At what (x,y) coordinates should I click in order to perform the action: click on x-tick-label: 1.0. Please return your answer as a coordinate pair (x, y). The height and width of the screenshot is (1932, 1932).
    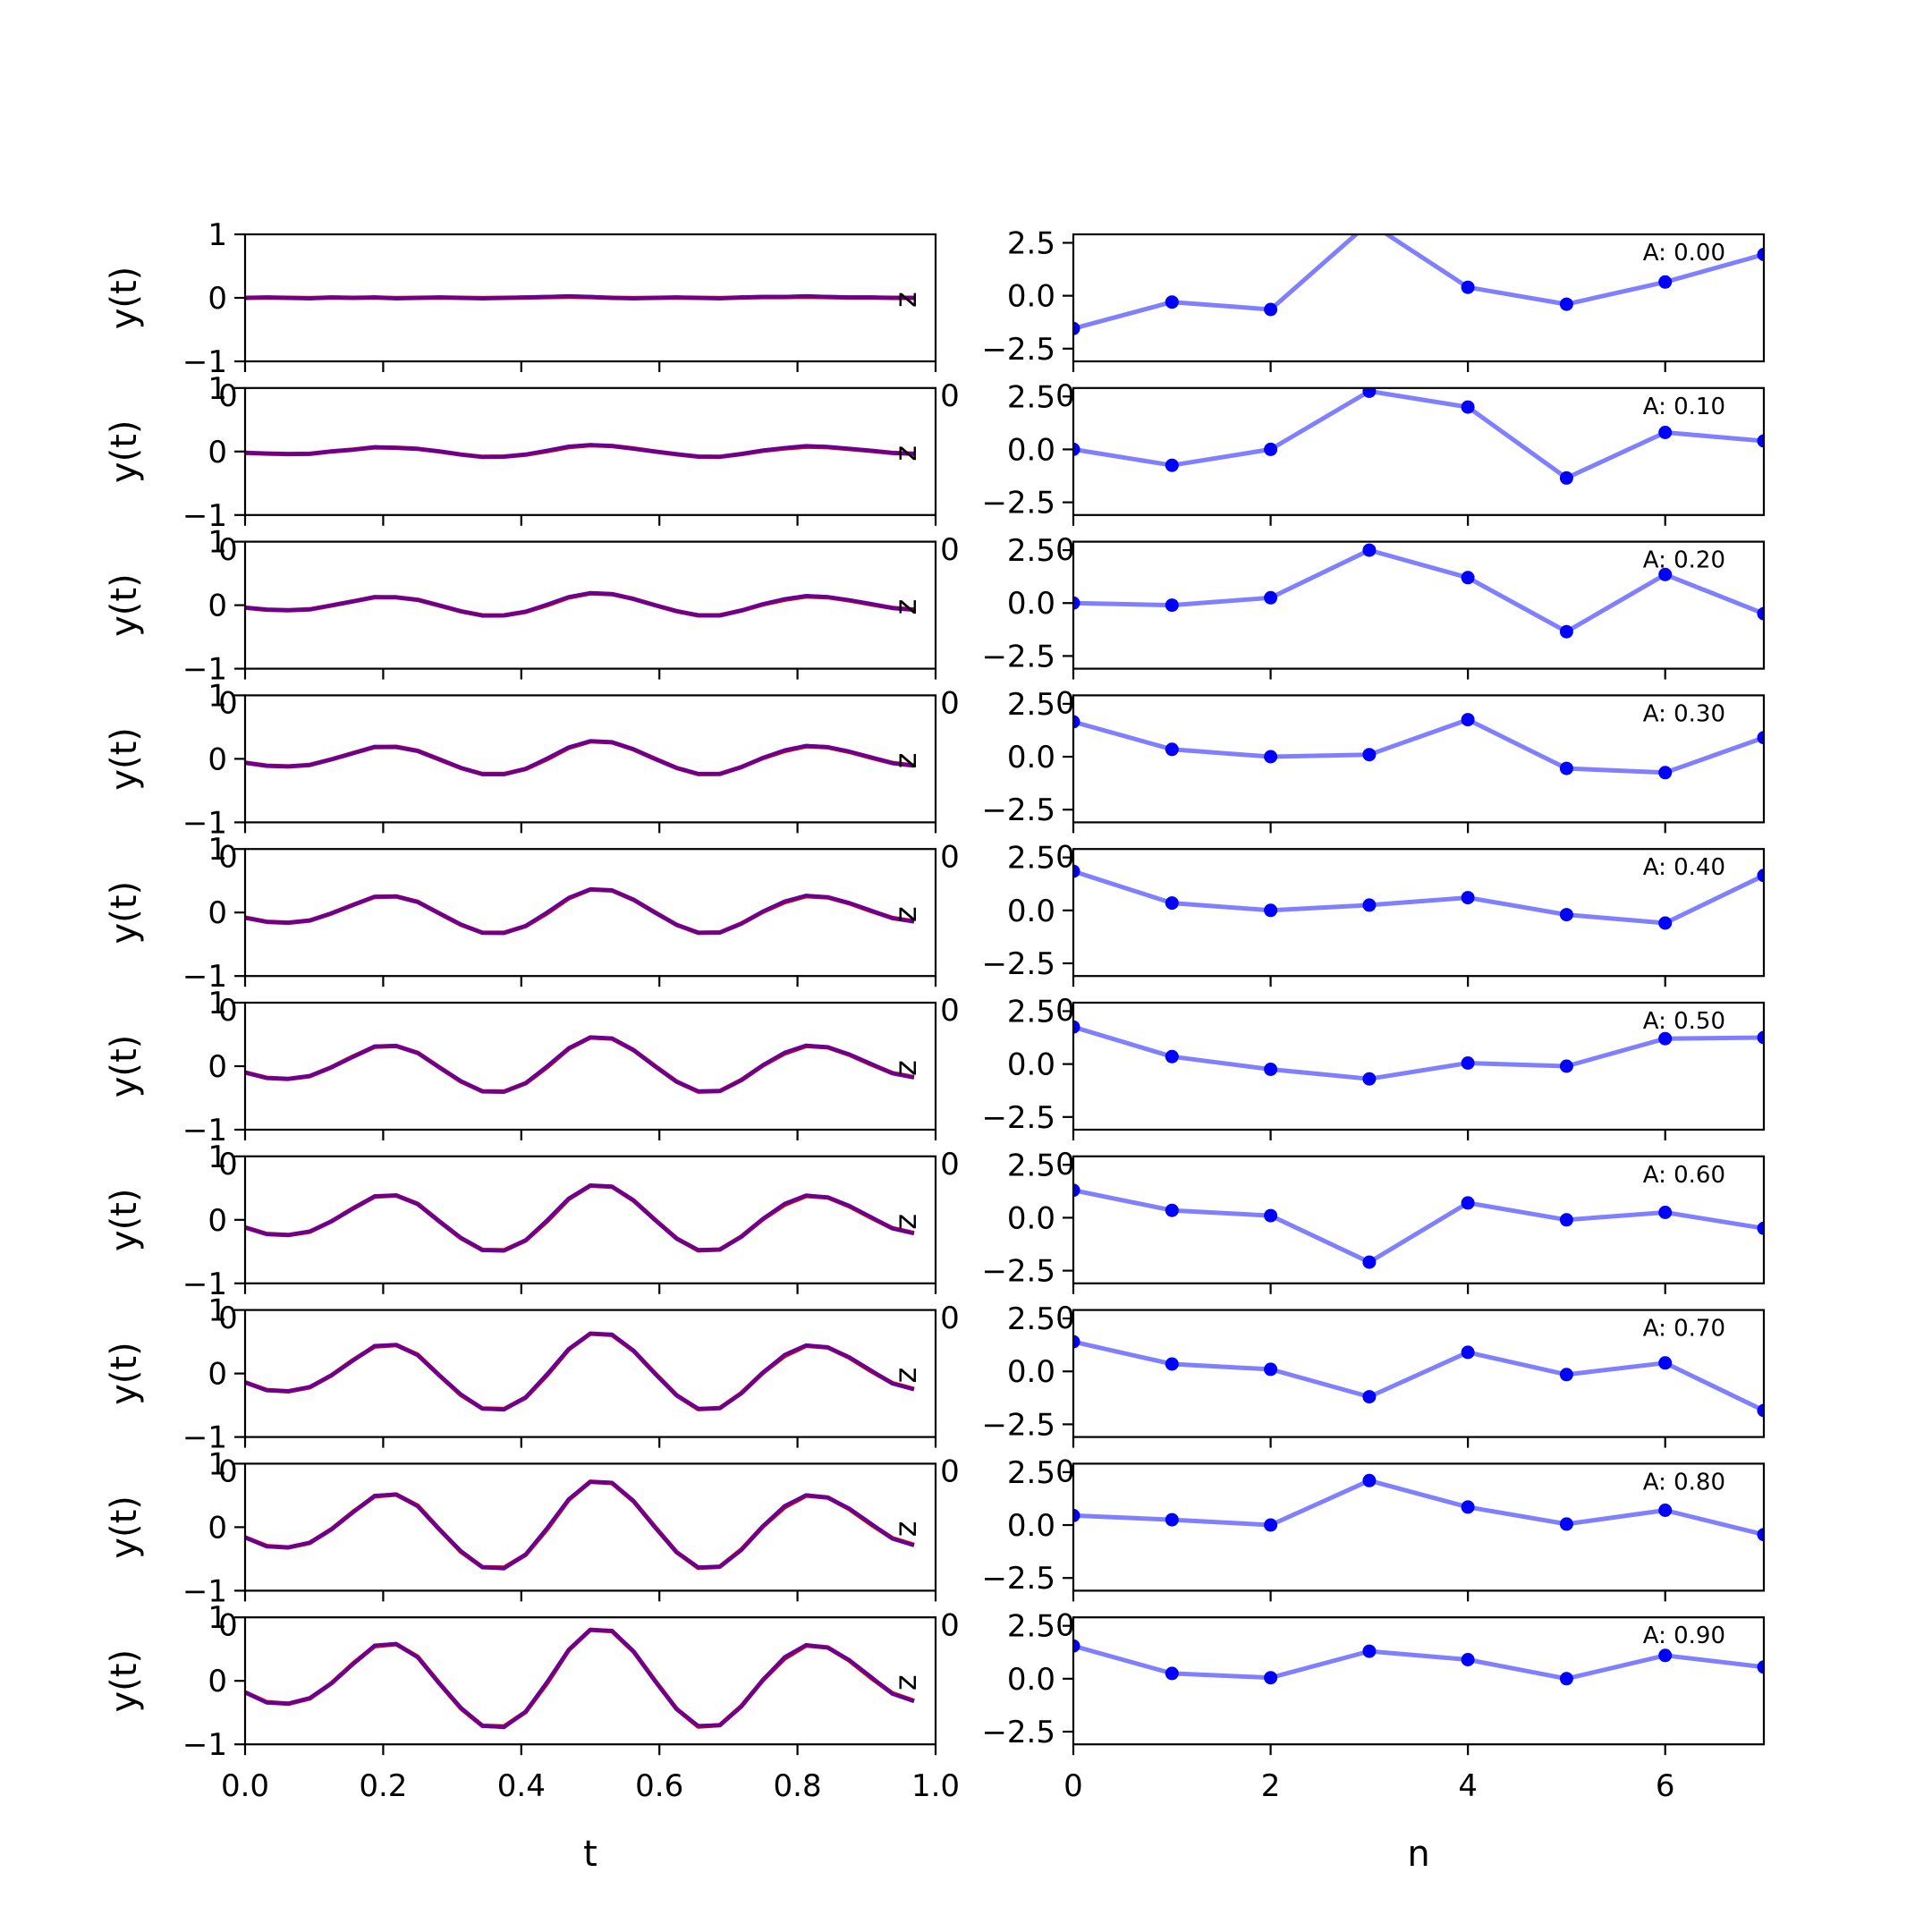
    Looking at the image, I should click on (935, 1786).